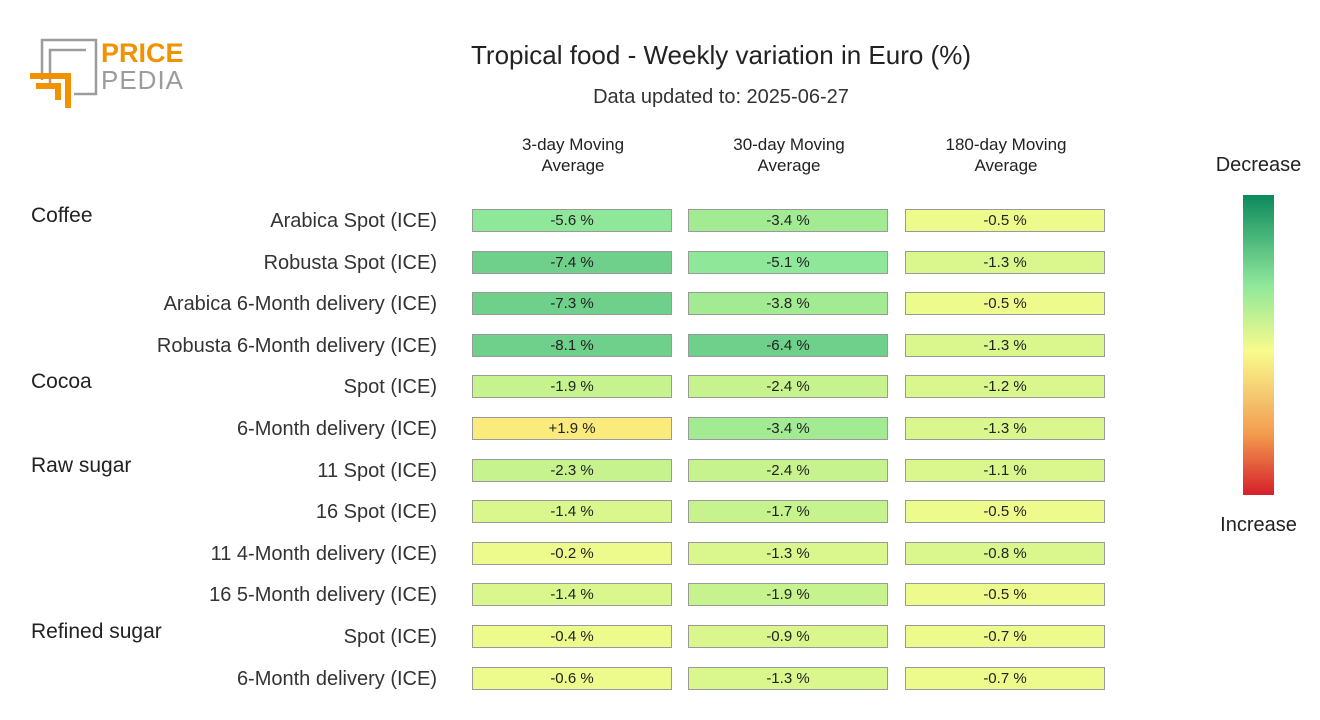 The image size is (1320, 720). What do you see at coordinates (788, 345) in the screenshot?
I see `heatmap-cell: -6.4 %` at bounding box center [788, 345].